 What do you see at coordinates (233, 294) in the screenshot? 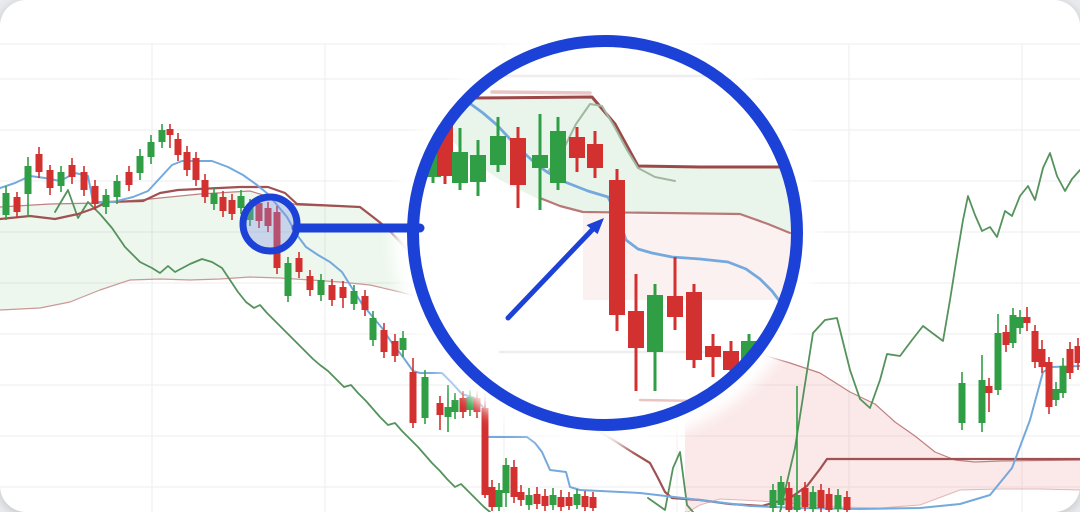
I see `bullish-cloud-bottom-border` at bounding box center [233, 294].